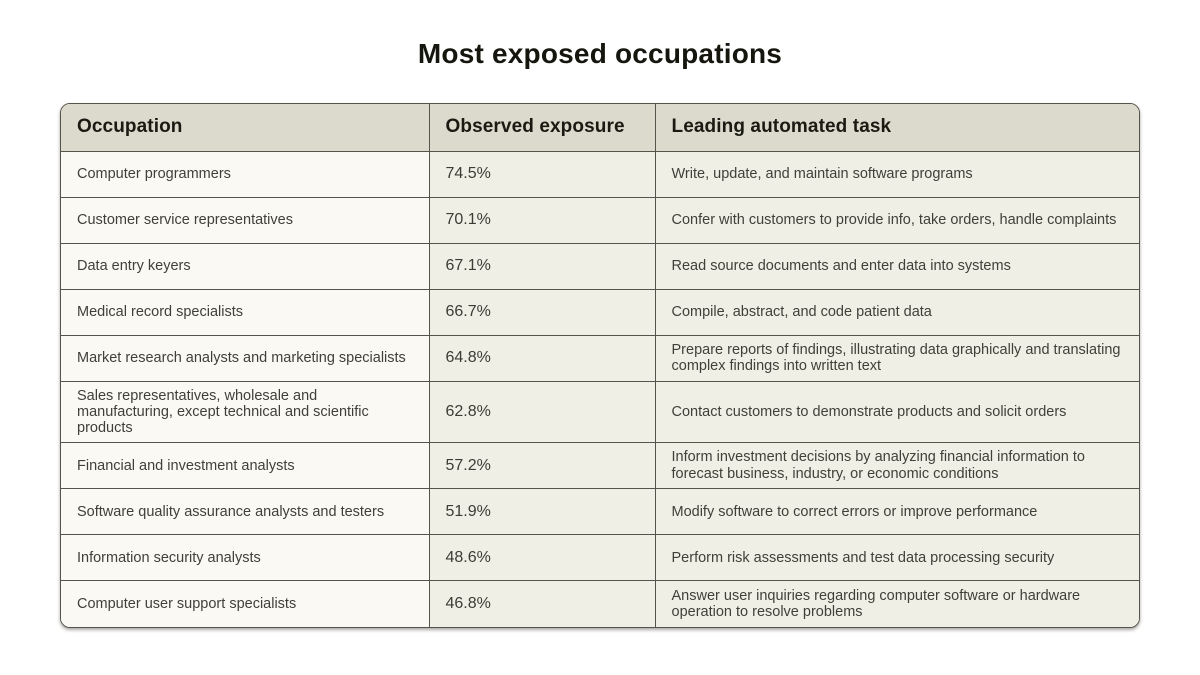 This screenshot has height=675, width=1200. I want to click on task-cell: Compile, abstract, and code patient data, so click(896, 312).